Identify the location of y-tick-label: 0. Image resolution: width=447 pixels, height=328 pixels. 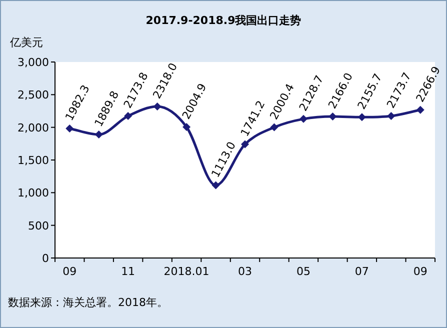
(45, 258).